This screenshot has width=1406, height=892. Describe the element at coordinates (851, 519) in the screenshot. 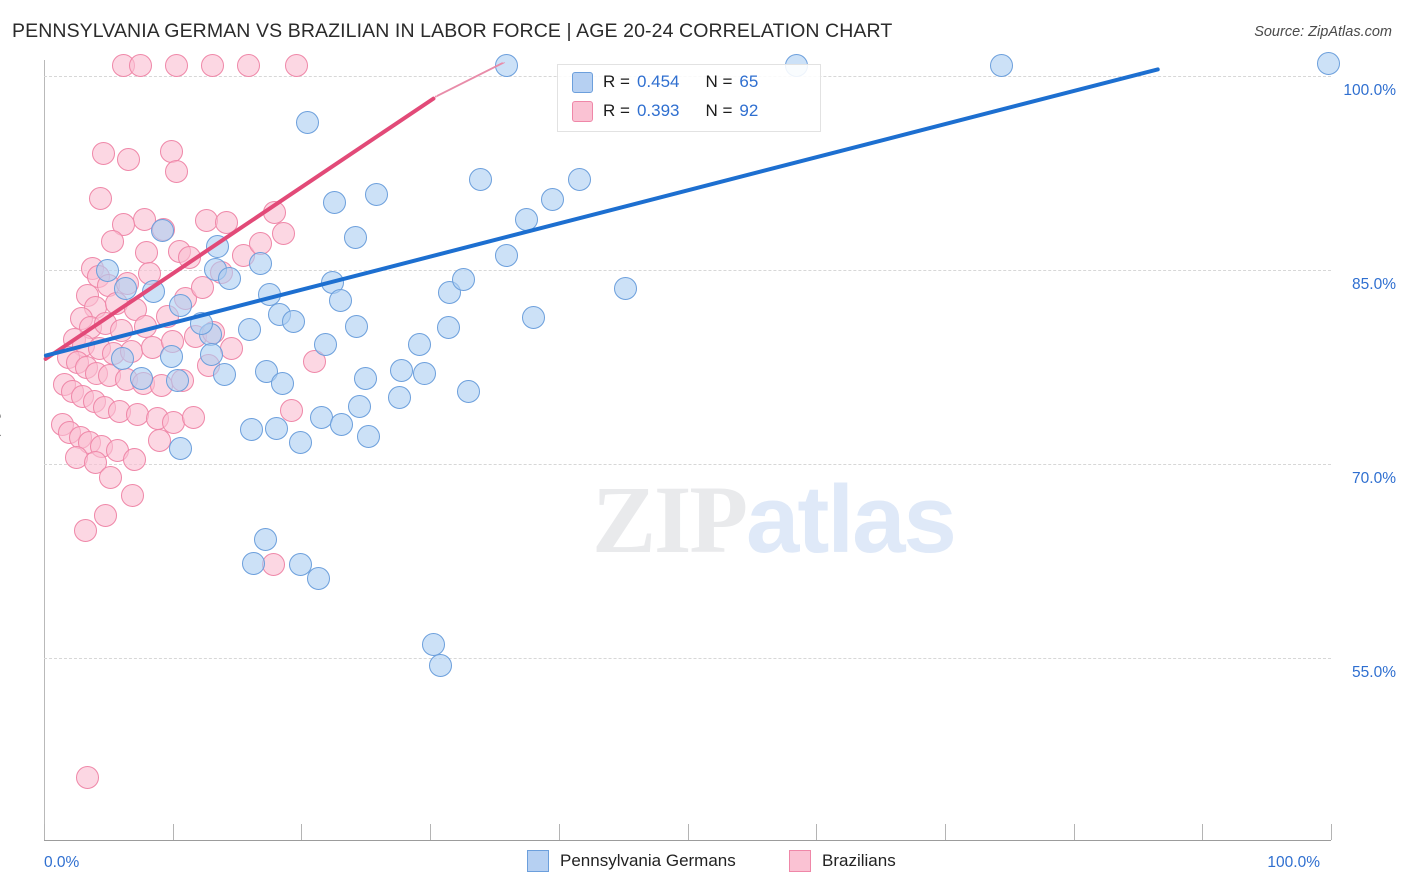

I see `watermark-atlas: atlas` at that location.